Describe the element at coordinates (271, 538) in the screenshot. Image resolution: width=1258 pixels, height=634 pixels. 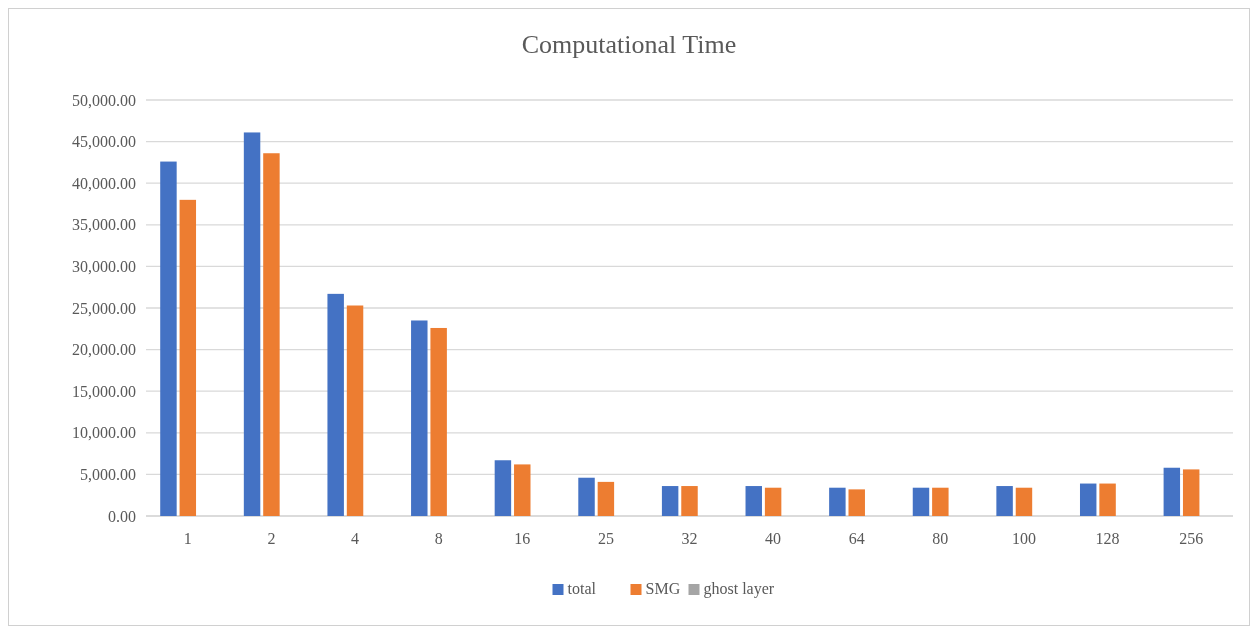
I see `x-tick-label: 2` at that location.